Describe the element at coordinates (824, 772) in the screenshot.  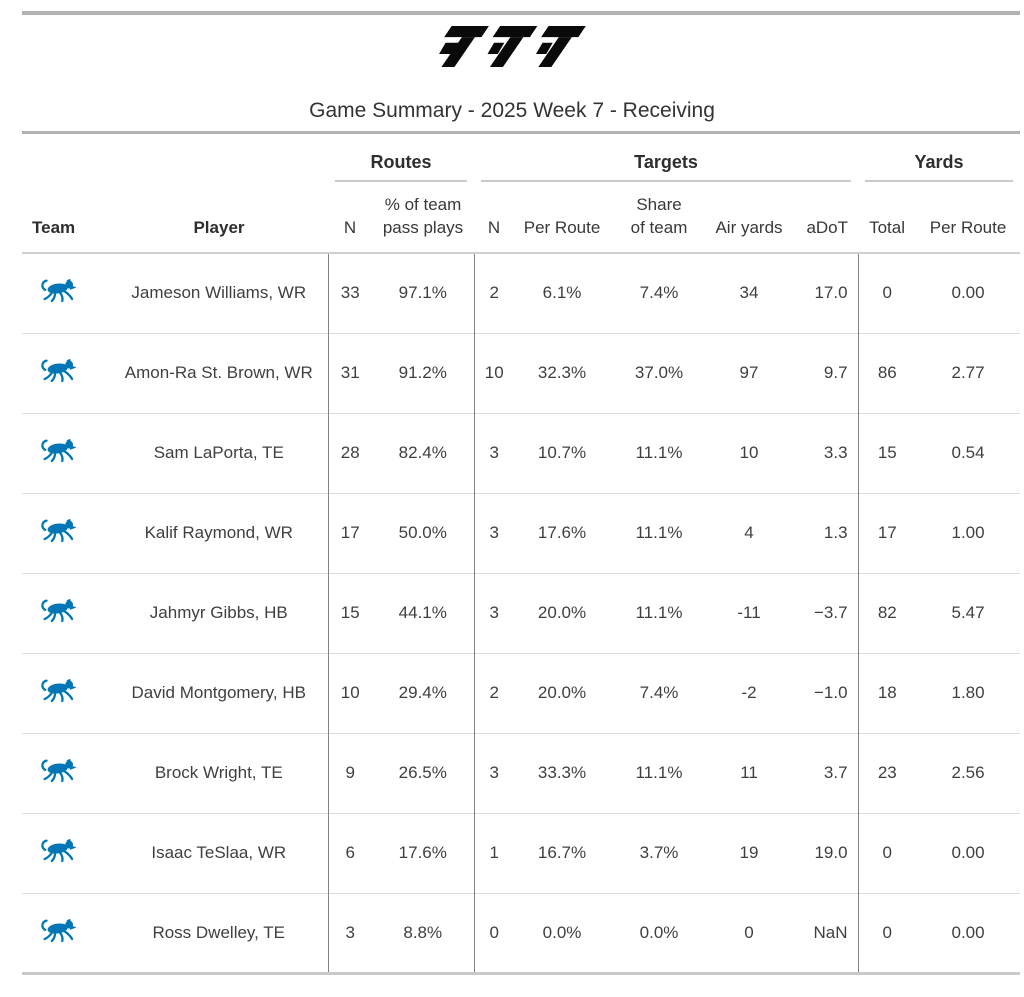
I see `adot-value: 3.7` at that location.